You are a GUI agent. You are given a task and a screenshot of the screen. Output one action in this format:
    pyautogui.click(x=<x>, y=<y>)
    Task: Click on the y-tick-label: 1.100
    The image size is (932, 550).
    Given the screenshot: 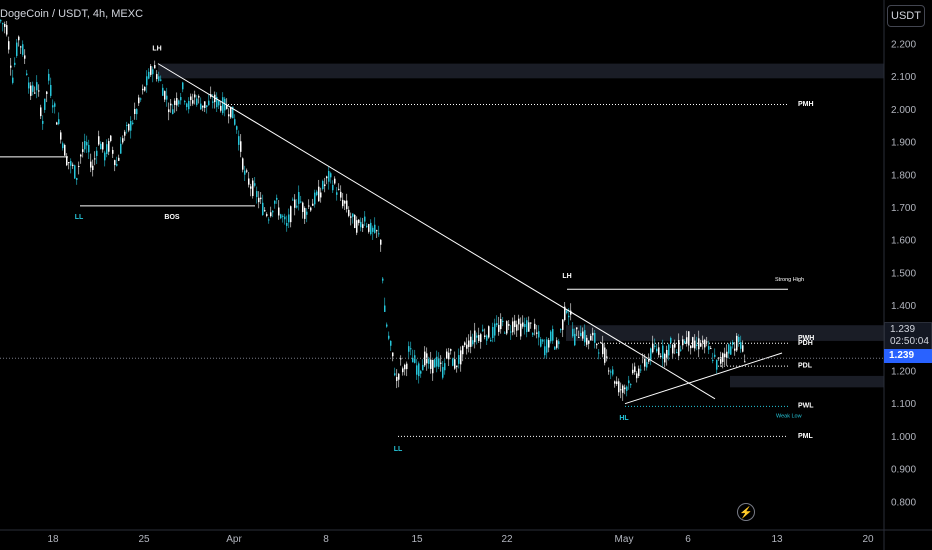 What is the action you would take?
    pyautogui.click(x=903, y=404)
    